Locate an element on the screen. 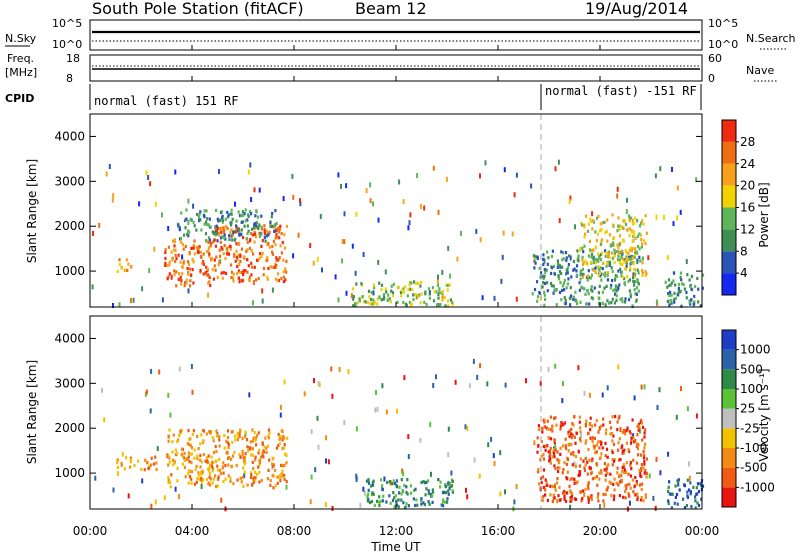 This screenshot has height=554, width=800. nave-label: Nave is located at coordinates (760, 70).